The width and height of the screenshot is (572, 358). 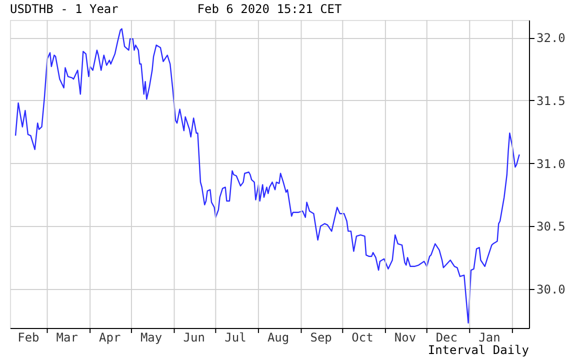 I want to click on x-tick-label: May, so click(x=151, y=337).